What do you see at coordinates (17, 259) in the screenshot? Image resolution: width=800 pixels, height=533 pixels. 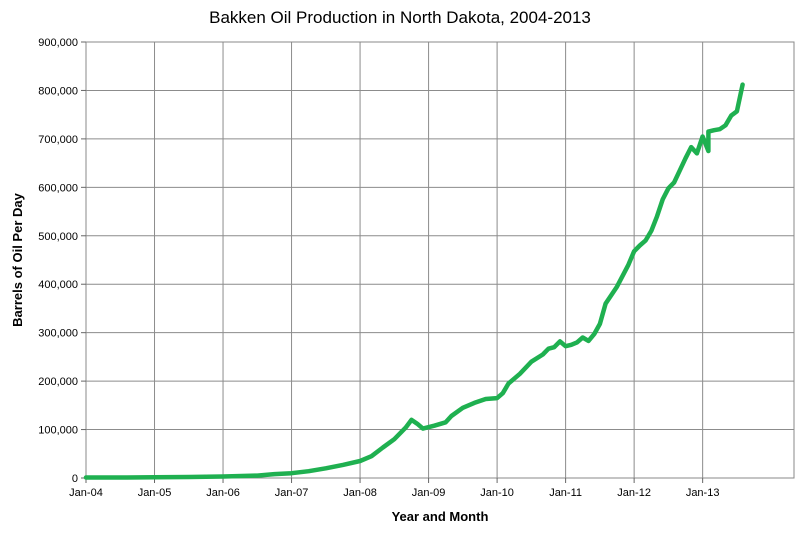 I see `y-axis-title: Barrels of Oil Per Day` at bounding box center [17, 259].